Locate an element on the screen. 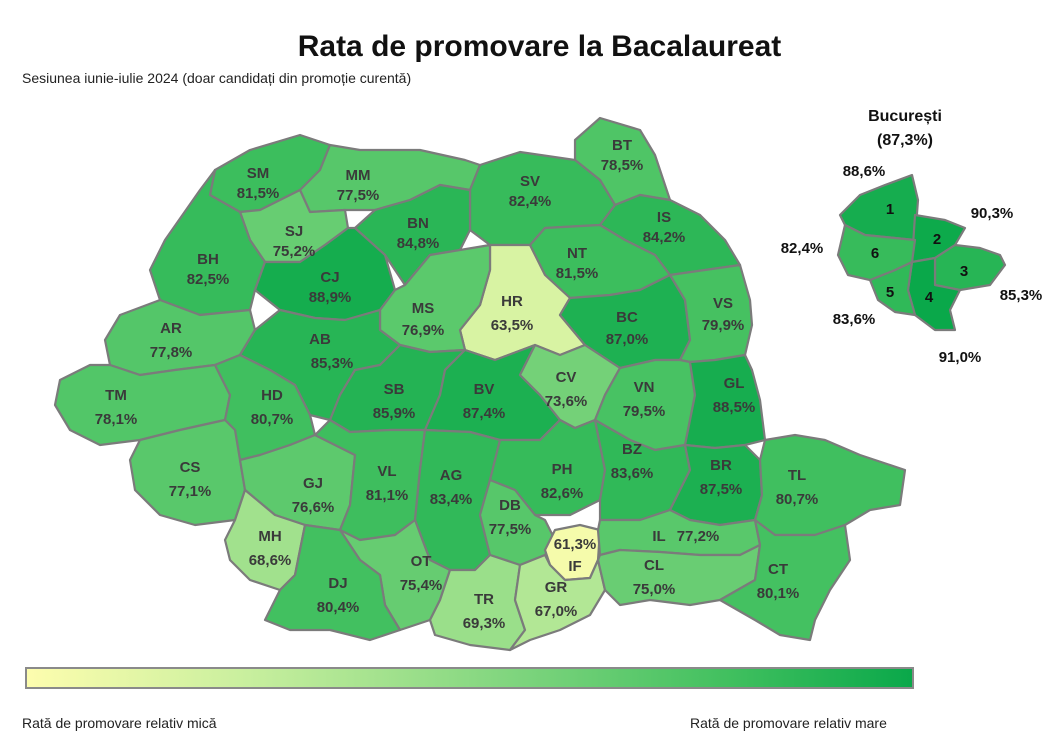 The height and width of the screenshot is (750, 1057). county-value-NT: 81,5% is located at coordinates (577, 273).